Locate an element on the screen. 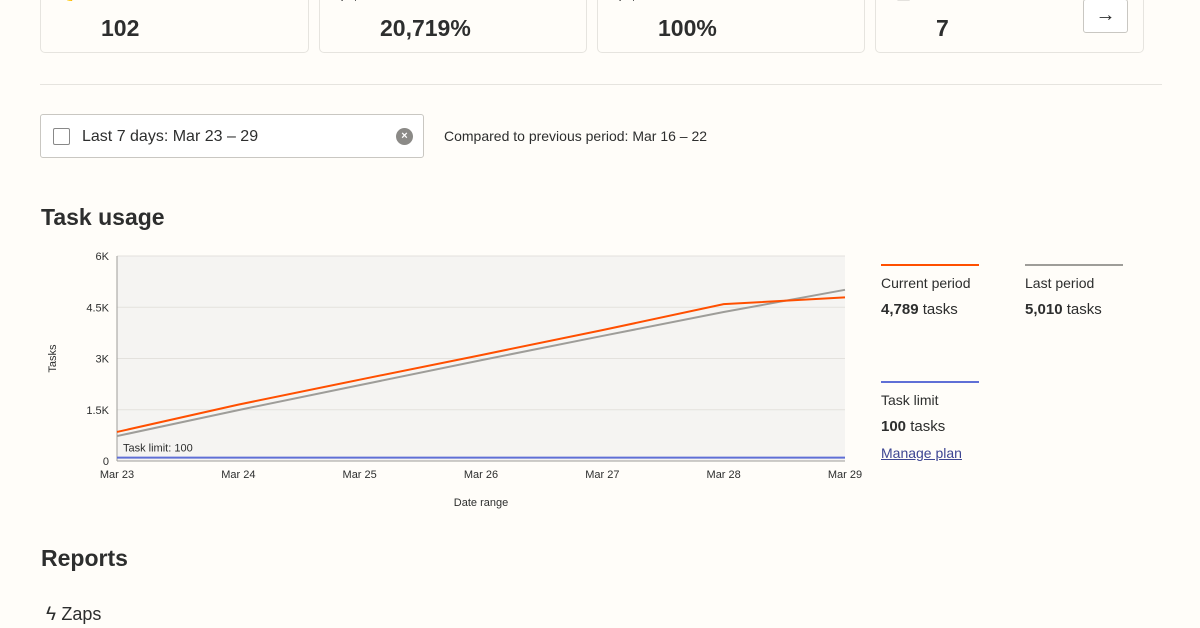 The width and height of the screenshot is (1200, 628). task-usage-title: Task usage is located at coordinates (103, 217).